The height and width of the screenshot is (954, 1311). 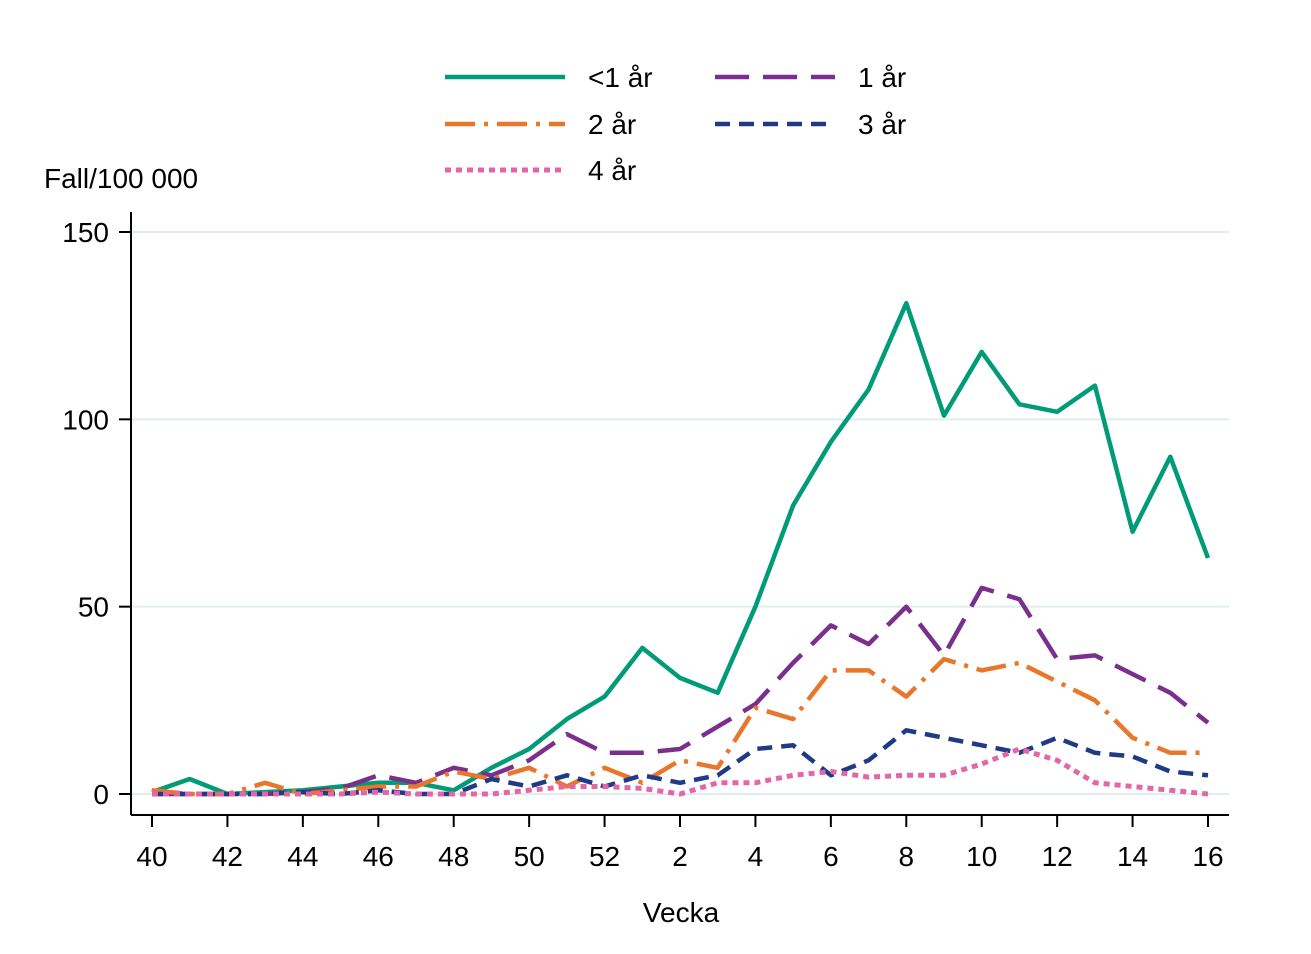 What do you see at coordinates (151, 856) in the screenshot?
I see `x-tick-label: 40` at bounding box center [151, 856].